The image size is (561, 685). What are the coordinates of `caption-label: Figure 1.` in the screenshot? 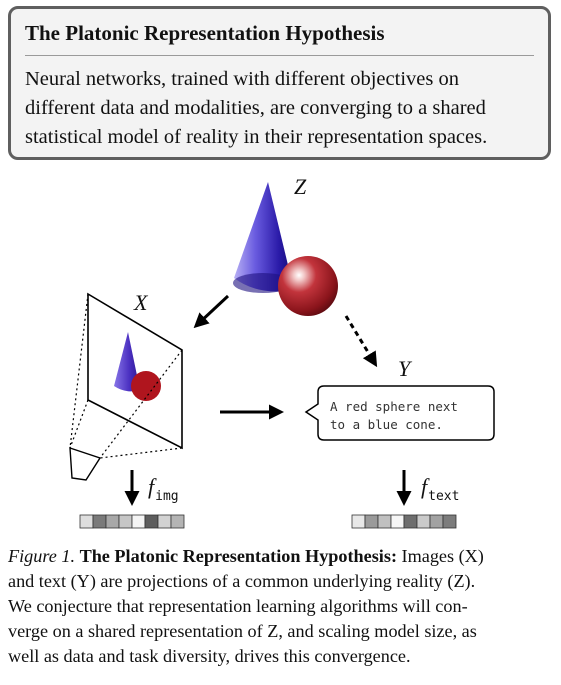 It's located at (42, 556).